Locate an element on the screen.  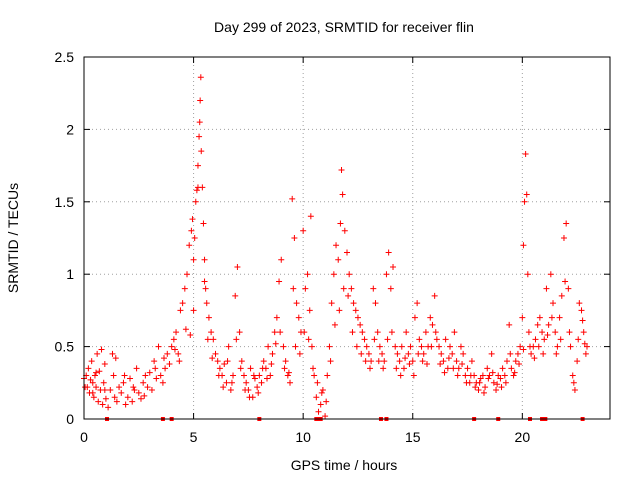
x-tick-label: 0 is located at coordinates (84, 437).